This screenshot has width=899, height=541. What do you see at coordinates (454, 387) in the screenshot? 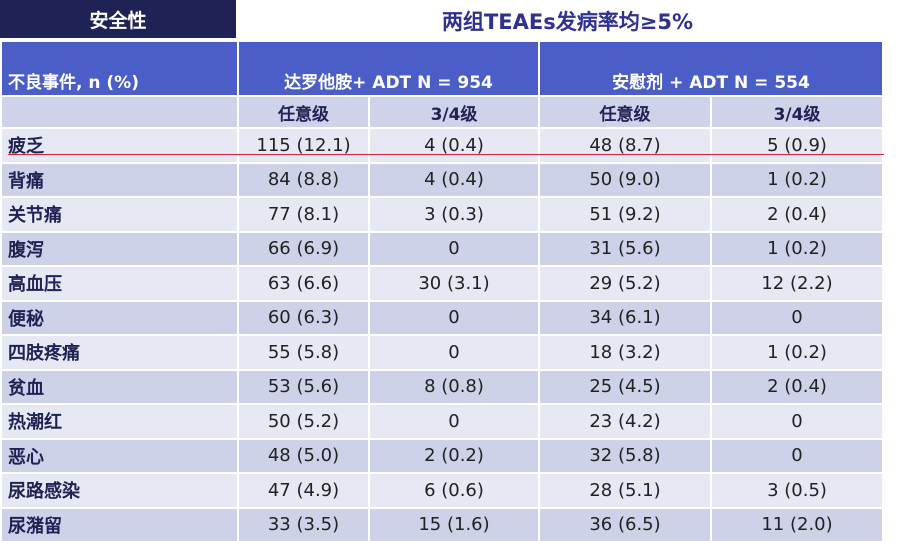
I see `table-cell: 8 (0.8)` at bounding box center [454, 387].